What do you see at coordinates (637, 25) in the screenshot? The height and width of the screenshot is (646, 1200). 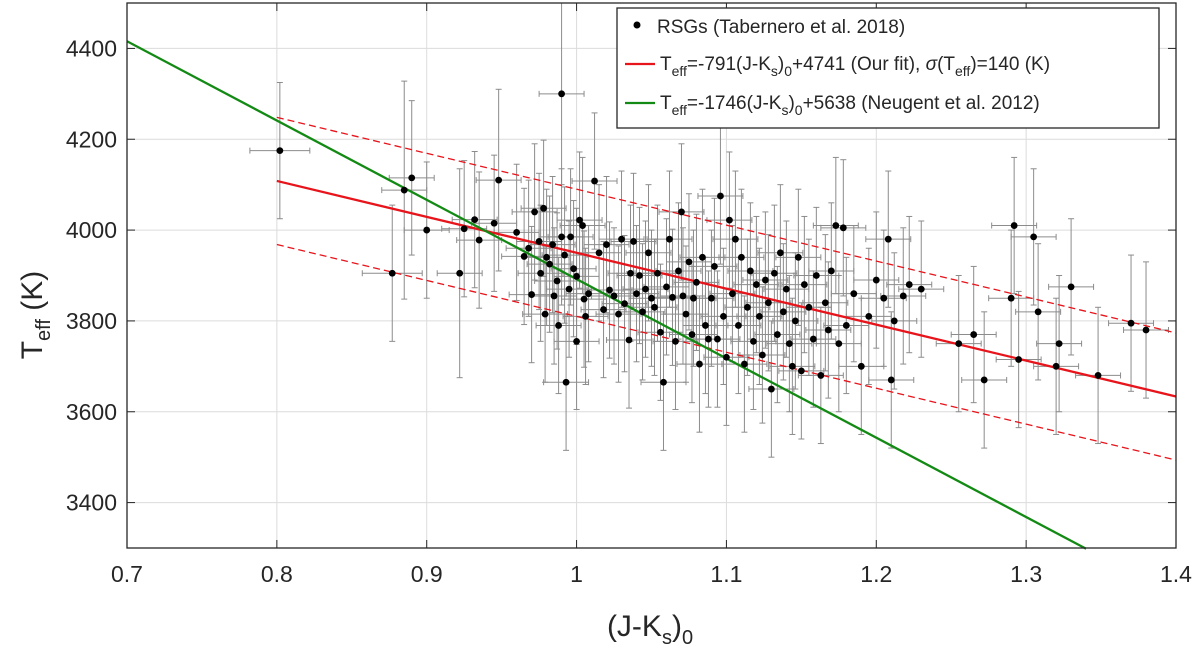 I see `legend-marker-rsg` at bounding box center [637, 25].